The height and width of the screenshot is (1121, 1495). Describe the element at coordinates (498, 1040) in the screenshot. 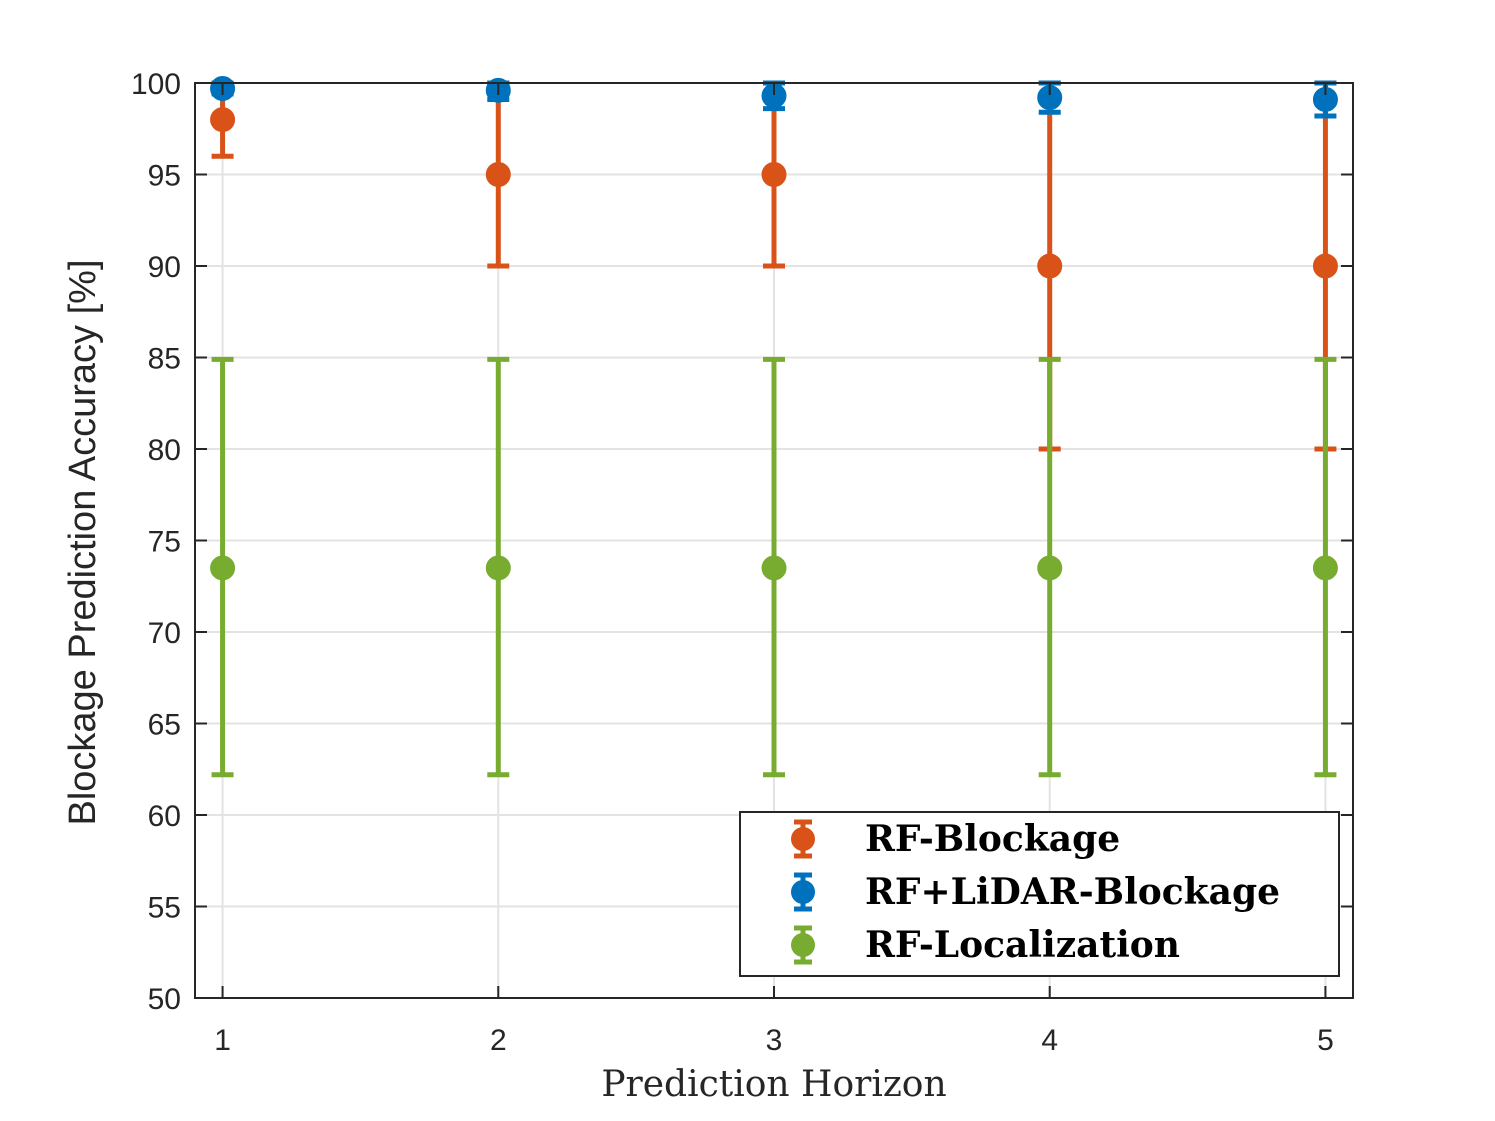

I see `x-tick-label: 2` at that location.